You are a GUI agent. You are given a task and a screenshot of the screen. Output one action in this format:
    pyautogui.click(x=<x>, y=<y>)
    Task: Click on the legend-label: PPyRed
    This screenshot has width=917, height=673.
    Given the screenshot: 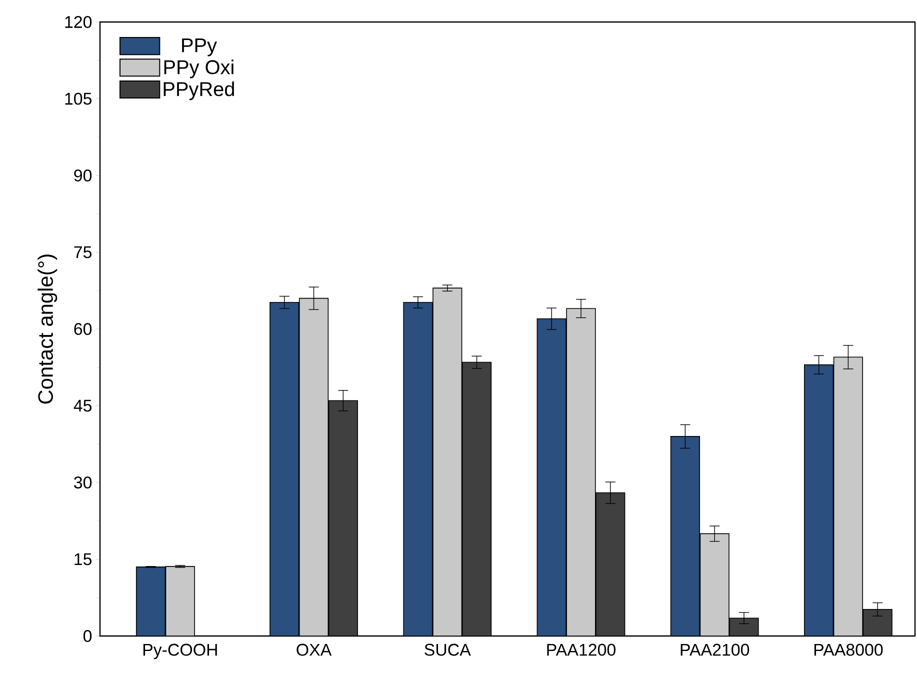 What is the action you would take?
    pyautogui.click(x=199, y=91)
    